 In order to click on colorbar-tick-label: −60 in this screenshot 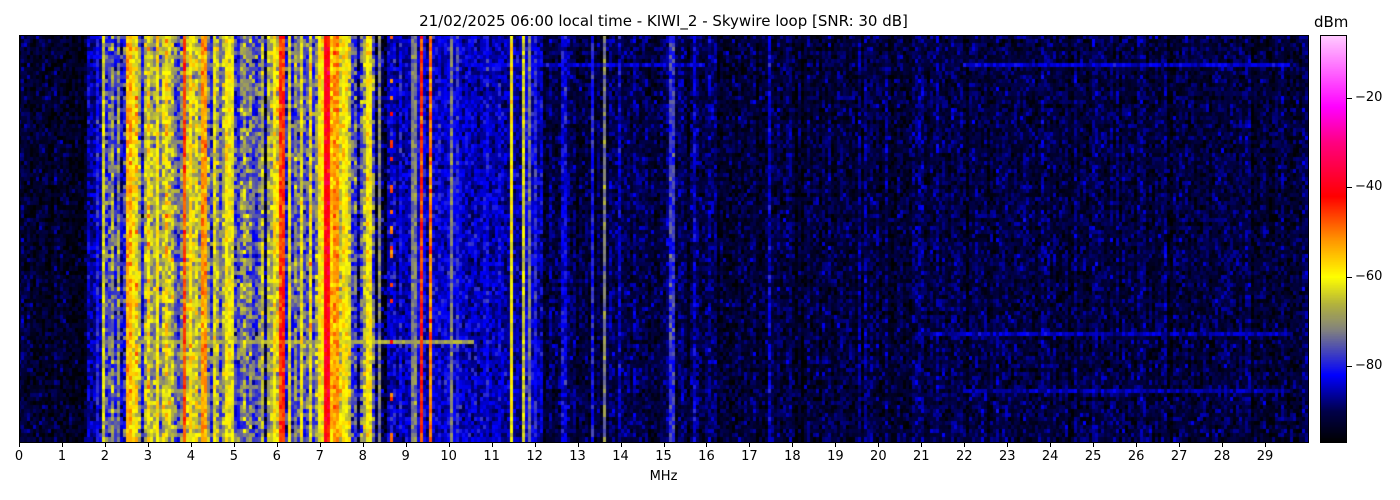, I will do `click(1369, 276)`.